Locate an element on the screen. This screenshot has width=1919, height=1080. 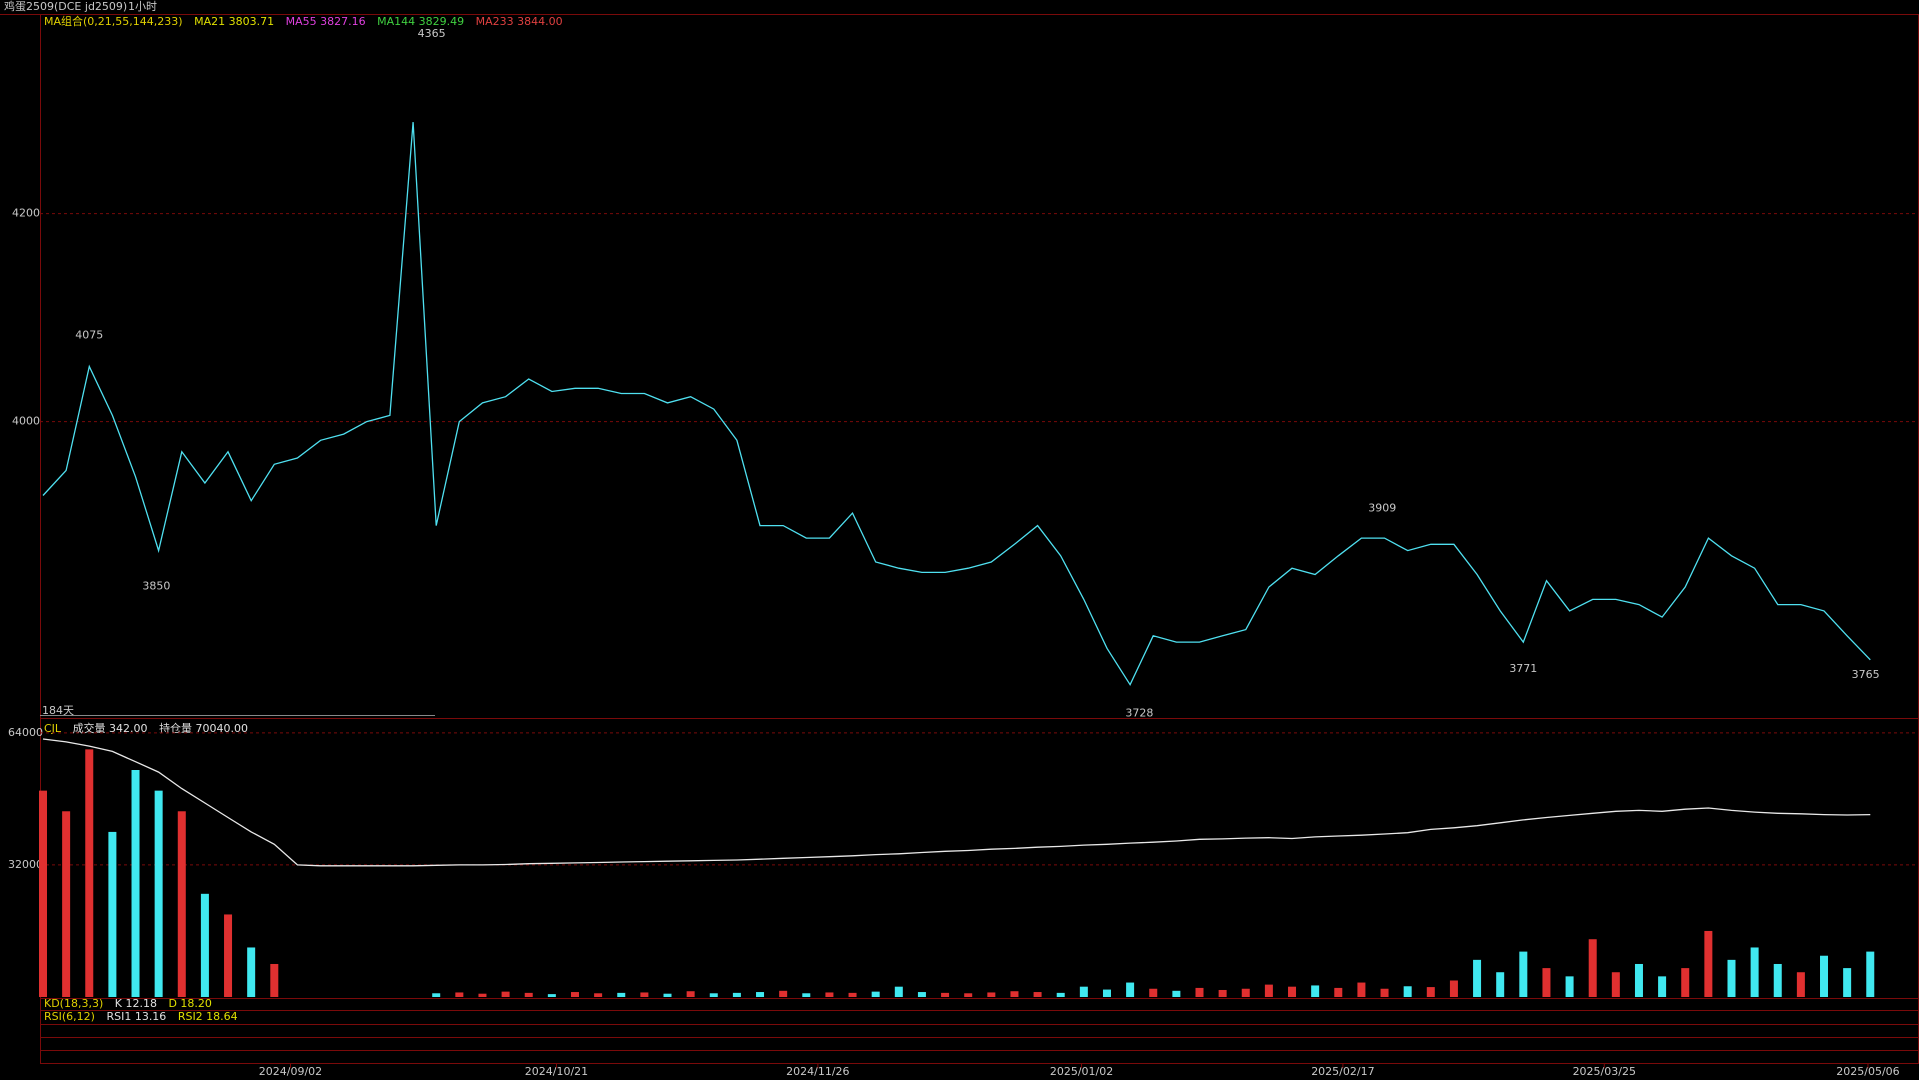
x-tick-label: 2024/10/21 is located at coordinates (556, 1071).